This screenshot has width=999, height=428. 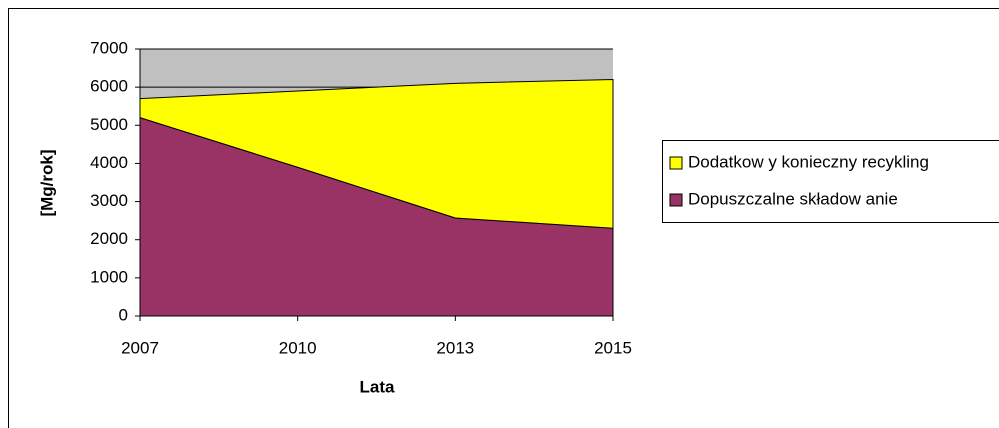 What do you see at coordinates (109, 200) in the screenshot?
I see `y-tick-label: 3000` at bounding box center [109, 200].